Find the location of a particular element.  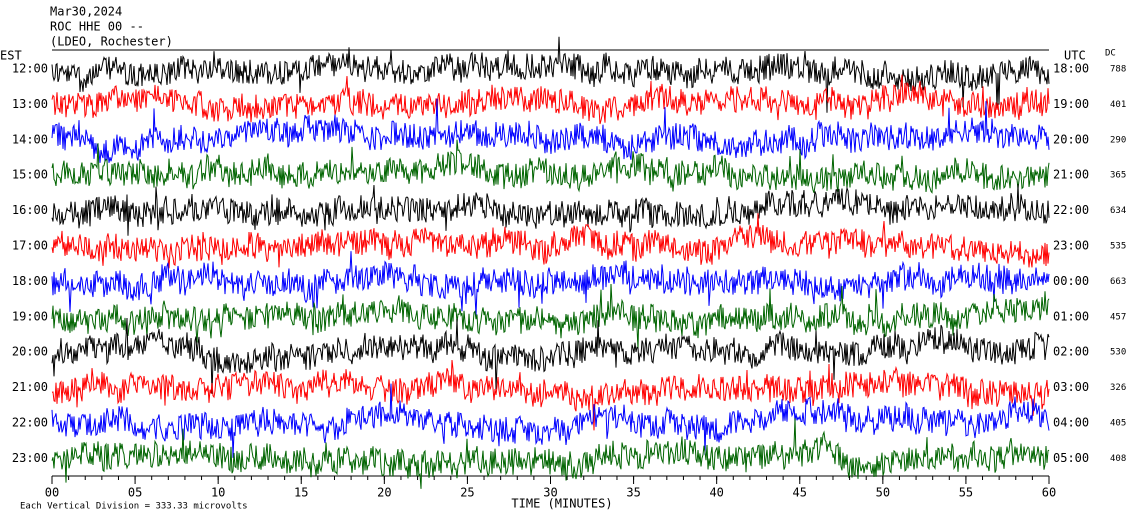

x-tick-label: 00 is located at coordinates (52, 493).